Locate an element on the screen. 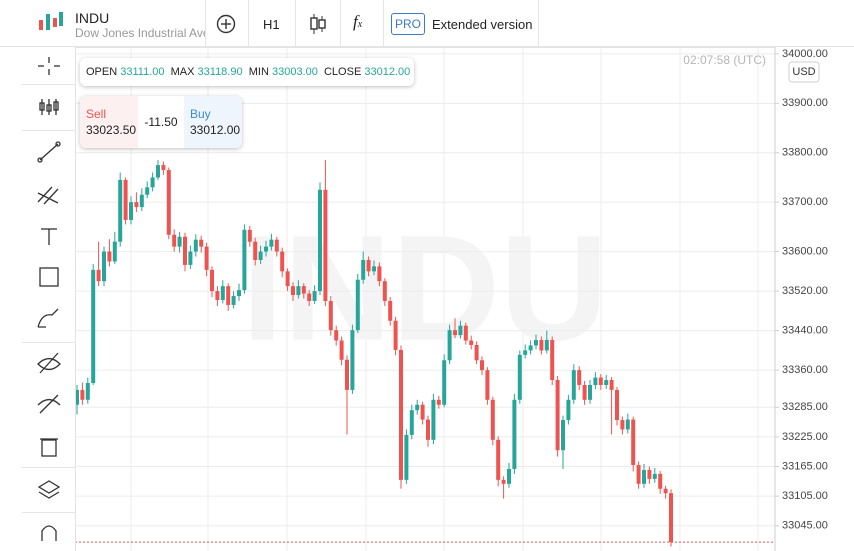 The width and height of the screenshot is (854, 551). shape-tool is located at coordinates (49, 277).